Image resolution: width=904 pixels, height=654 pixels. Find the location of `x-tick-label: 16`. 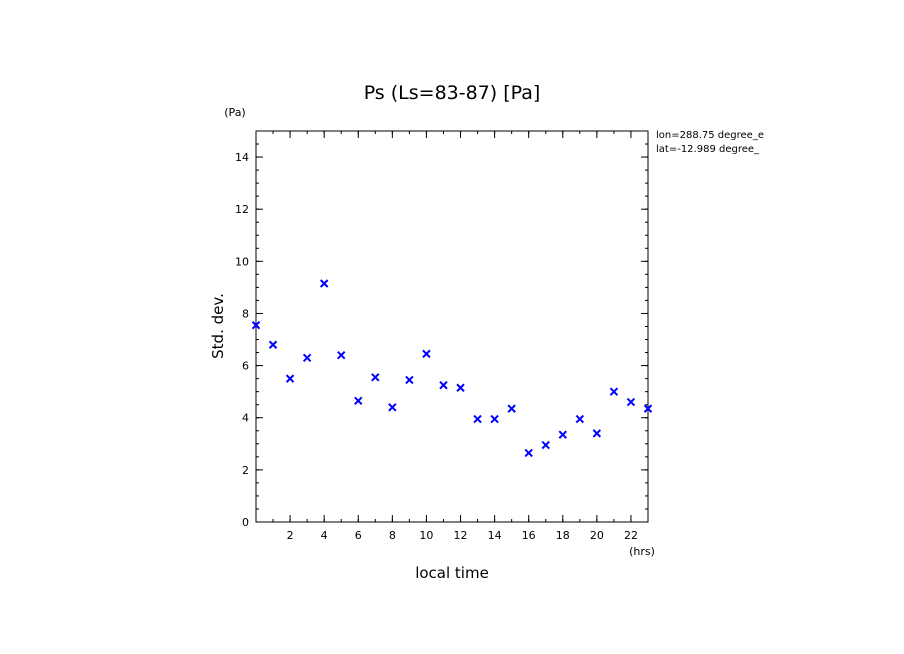

x-tick-label: 16 is located at coordinates (529, 535).